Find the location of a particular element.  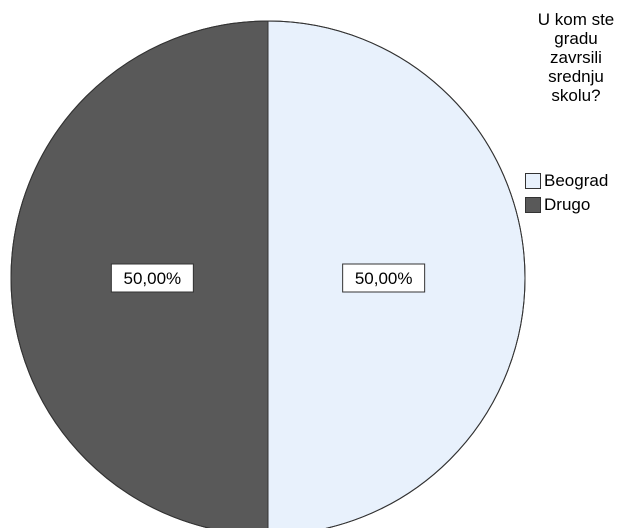

data-labels: 50,00% 50,00% is located at coordinates (268, 278).